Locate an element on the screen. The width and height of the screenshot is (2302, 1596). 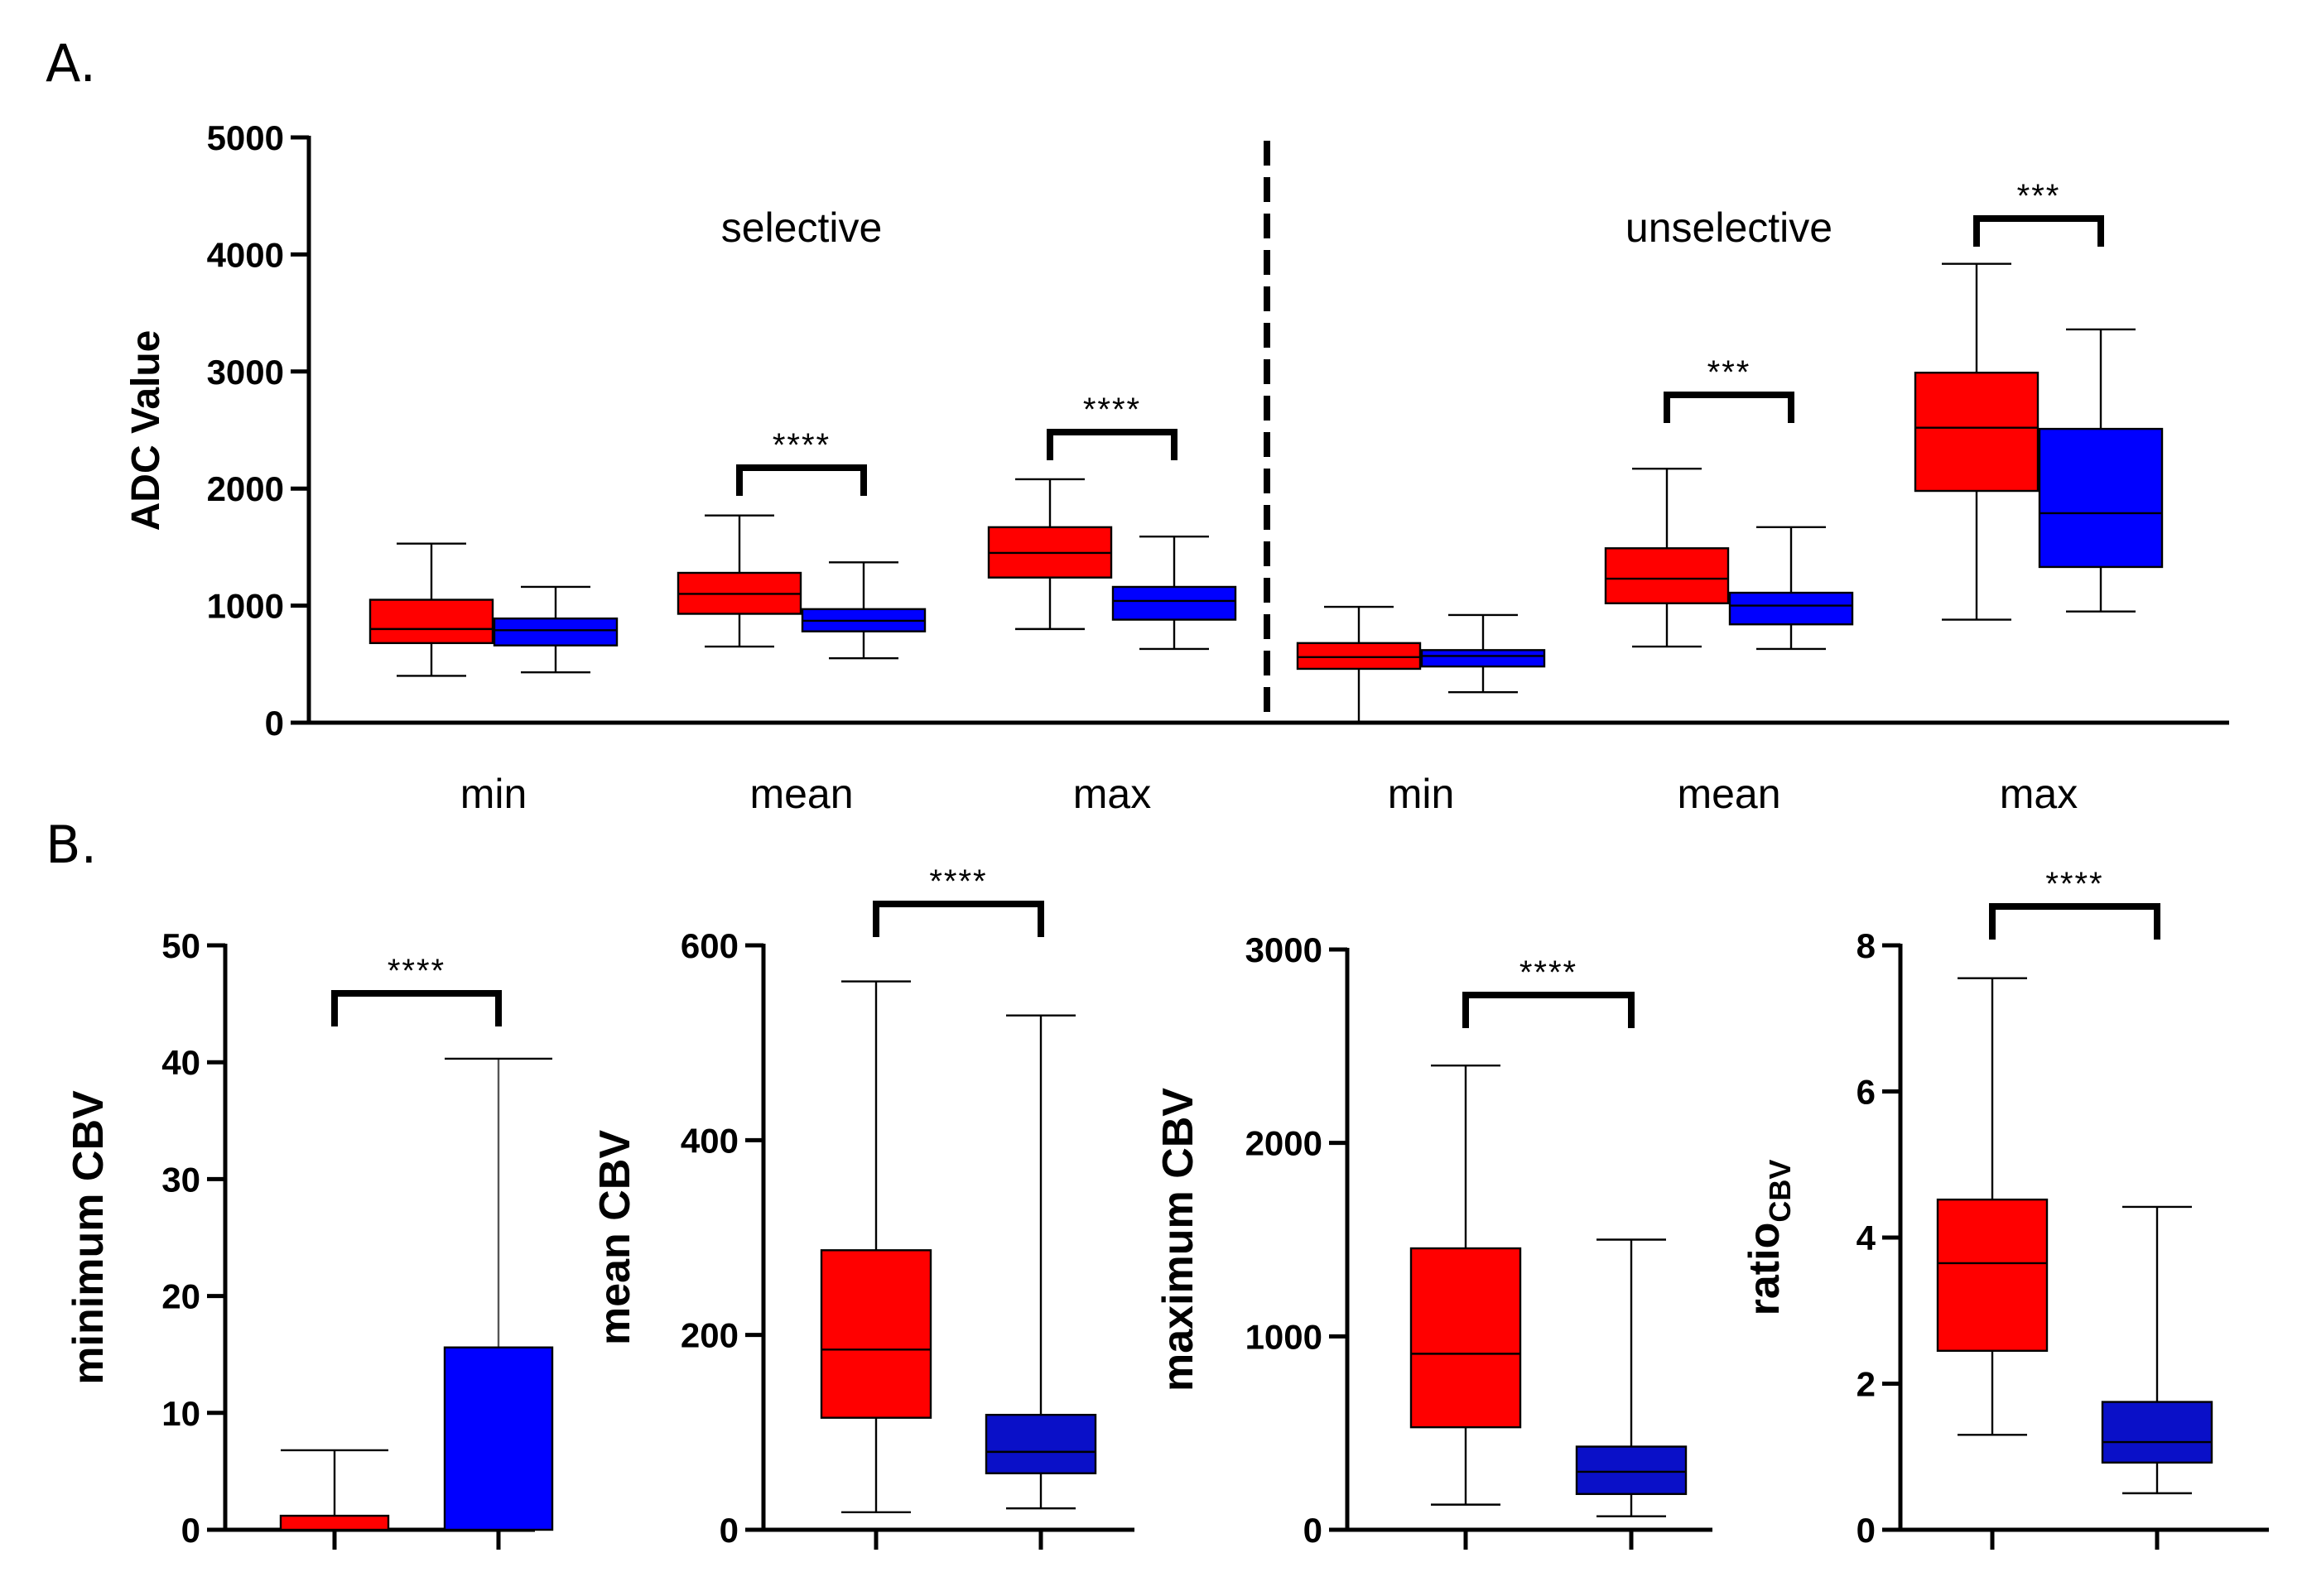
b4-y-tick-label: 4 is located at coordinates (1867, 1238).